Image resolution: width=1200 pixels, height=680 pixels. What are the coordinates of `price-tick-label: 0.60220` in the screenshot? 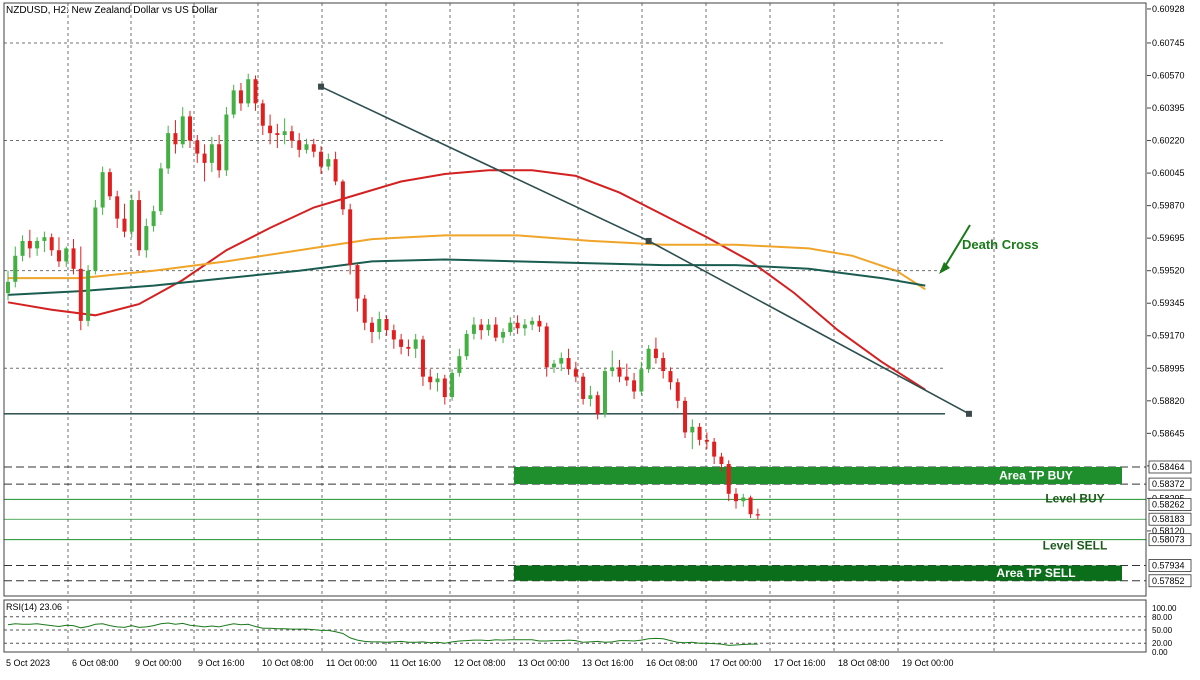 It's located at (1168, 141).